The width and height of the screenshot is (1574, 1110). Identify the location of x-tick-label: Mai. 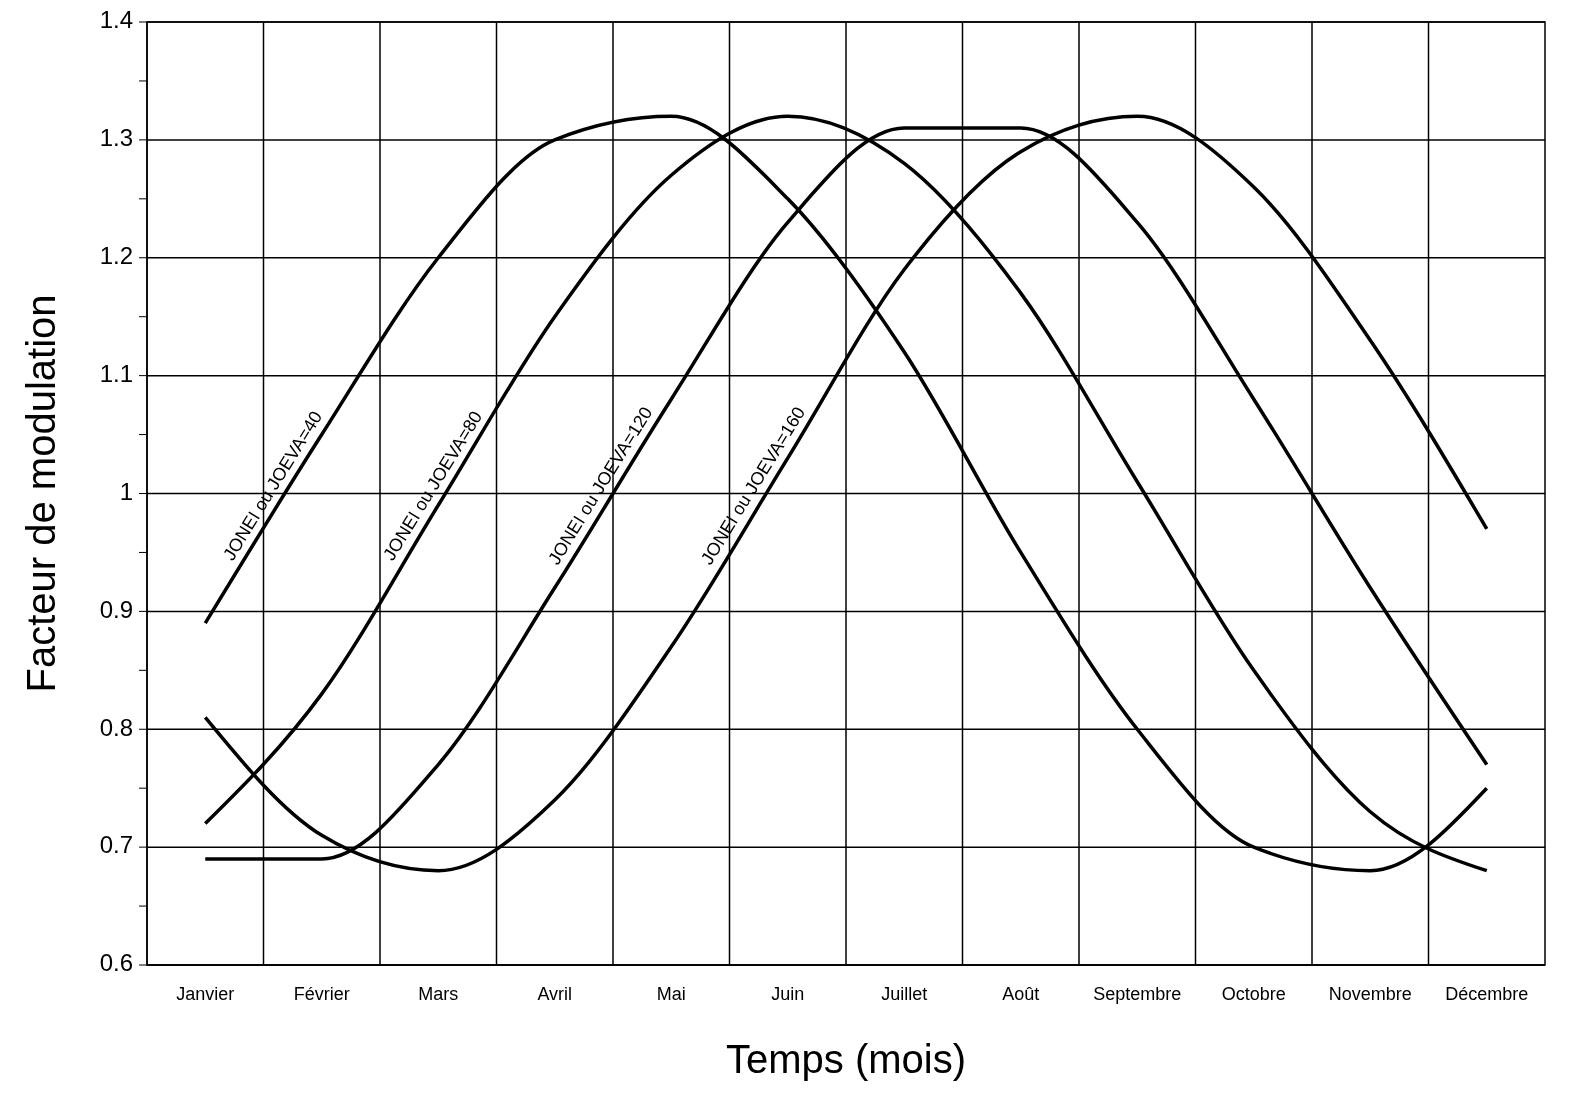
(671, 993).